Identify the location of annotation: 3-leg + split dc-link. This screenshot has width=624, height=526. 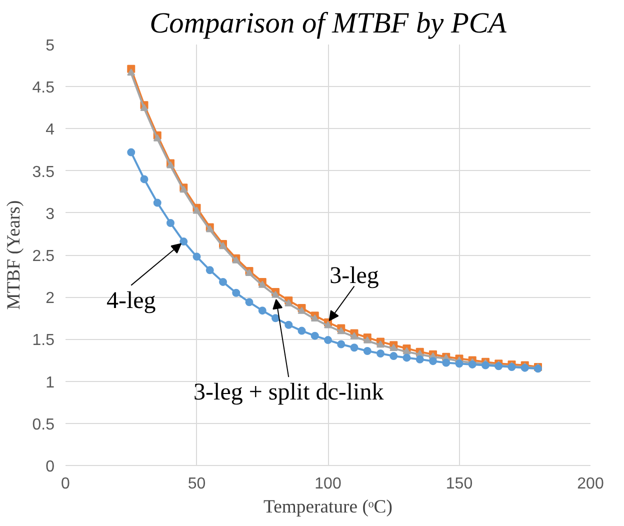
(289, 393).